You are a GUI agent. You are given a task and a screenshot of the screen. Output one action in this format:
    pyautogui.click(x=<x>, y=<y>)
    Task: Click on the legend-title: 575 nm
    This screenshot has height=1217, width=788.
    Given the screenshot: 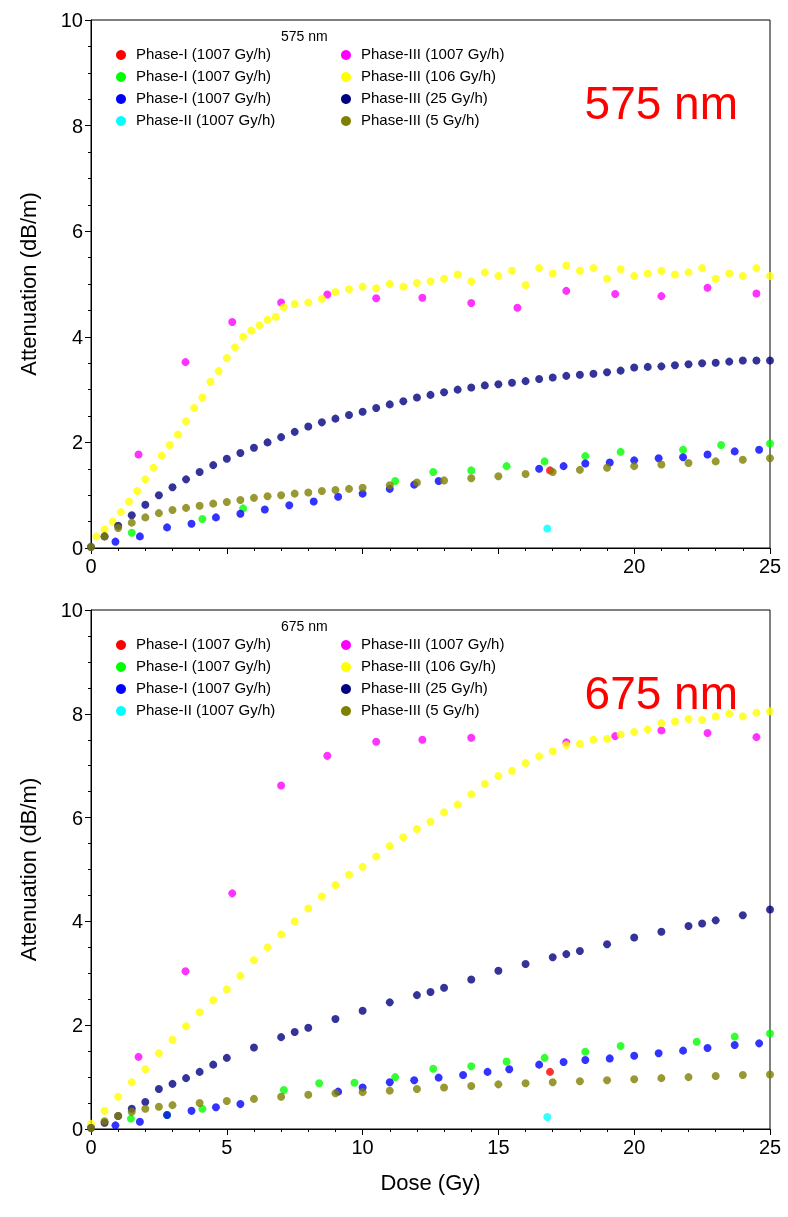 What is the action you would take?
    pyautogui.click(x=304, y=36)
    